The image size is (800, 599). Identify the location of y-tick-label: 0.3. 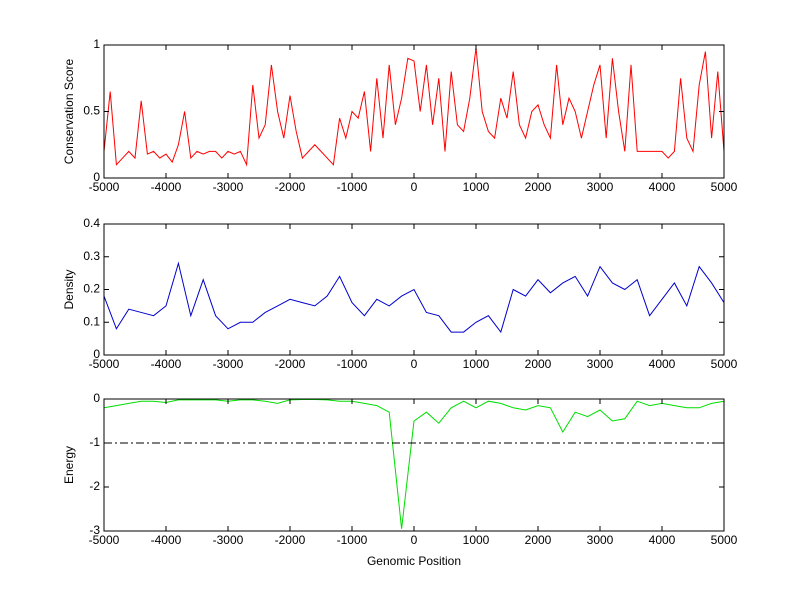
(91, 256).